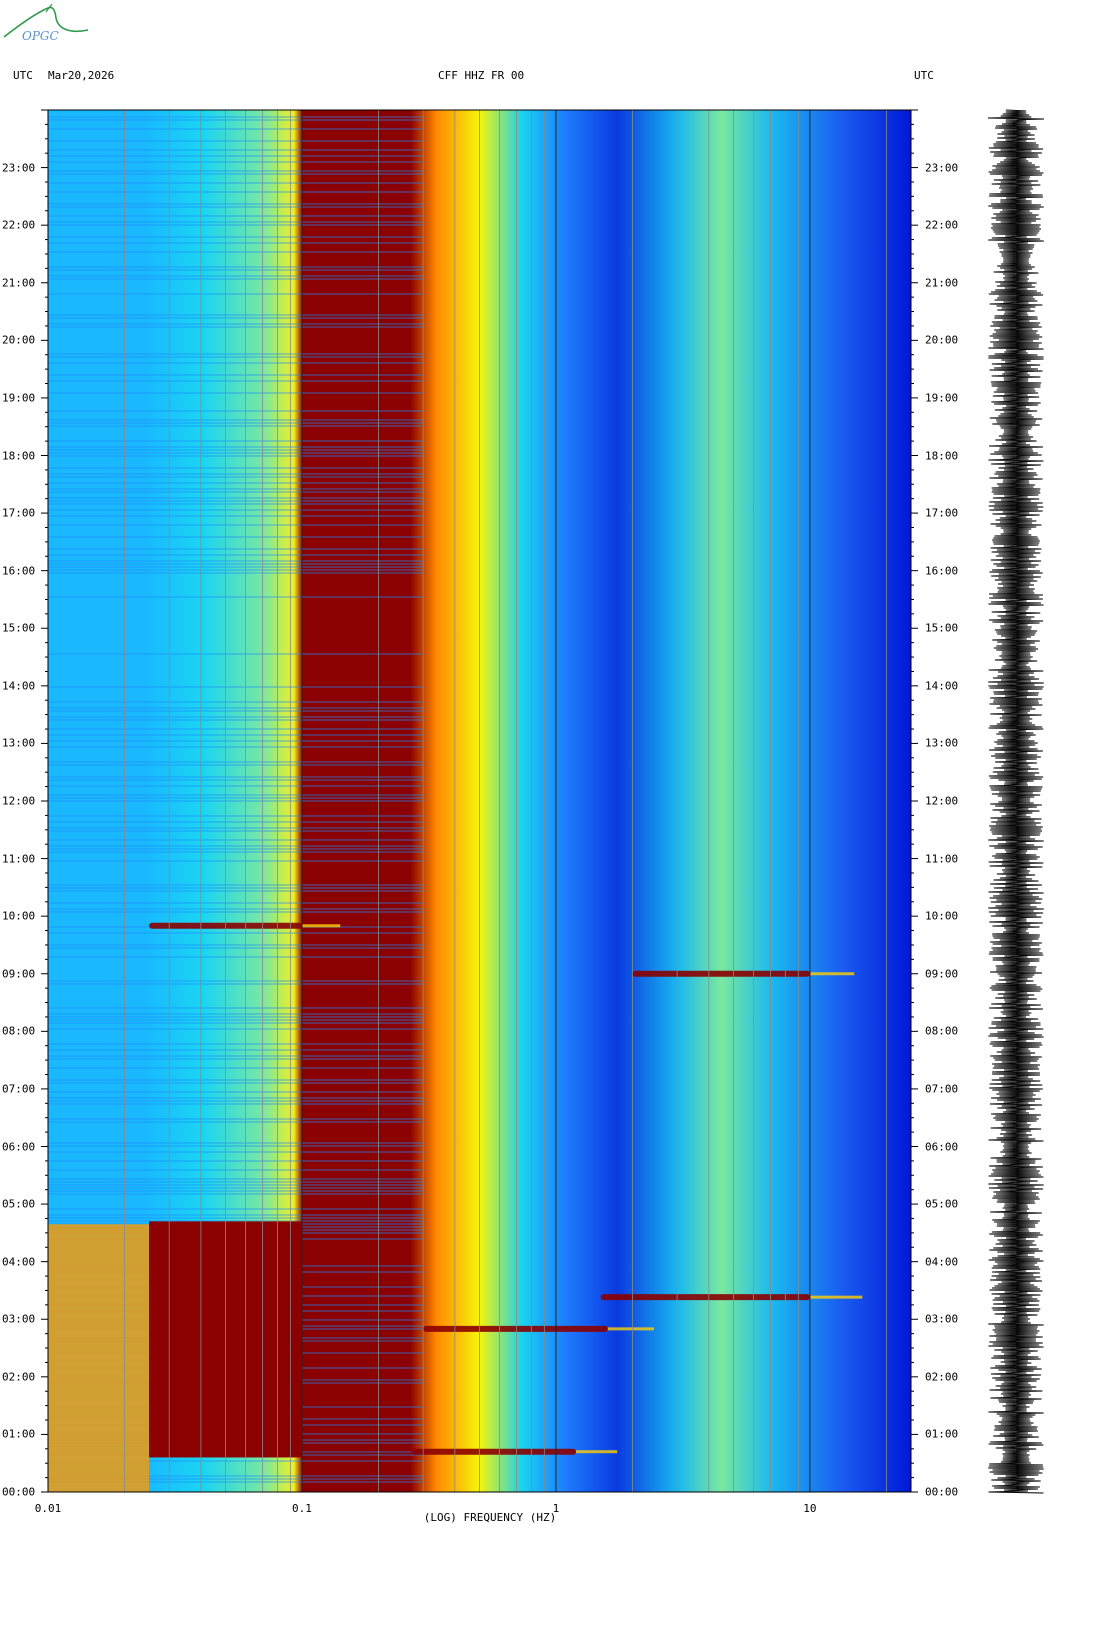 This screenshot has height=1634, width=1102. Describe the element at coordinates (942, 283) in the screenshot. I see `y-tick-label-right: 21:00` at that location.